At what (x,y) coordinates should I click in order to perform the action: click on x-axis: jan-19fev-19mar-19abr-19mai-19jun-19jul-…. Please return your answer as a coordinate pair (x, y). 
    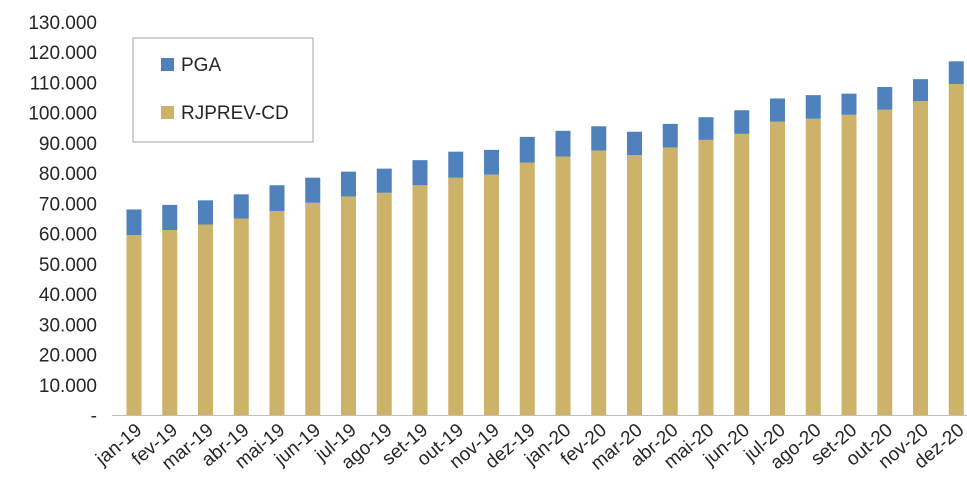
    Looking at the image, I should click on (529, 445).